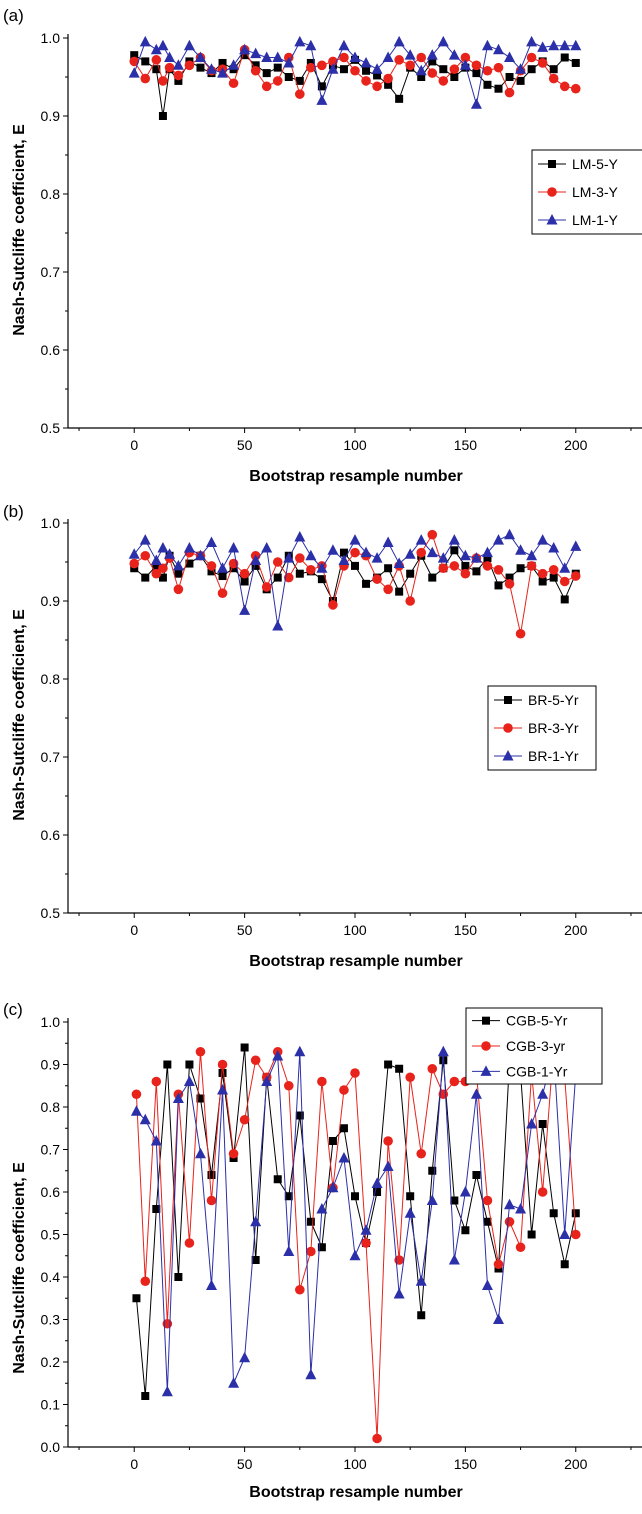  Describe the element at coordinates (51, 1107) in the screenshot. I see `y-tick-label: 0.8` at that location.